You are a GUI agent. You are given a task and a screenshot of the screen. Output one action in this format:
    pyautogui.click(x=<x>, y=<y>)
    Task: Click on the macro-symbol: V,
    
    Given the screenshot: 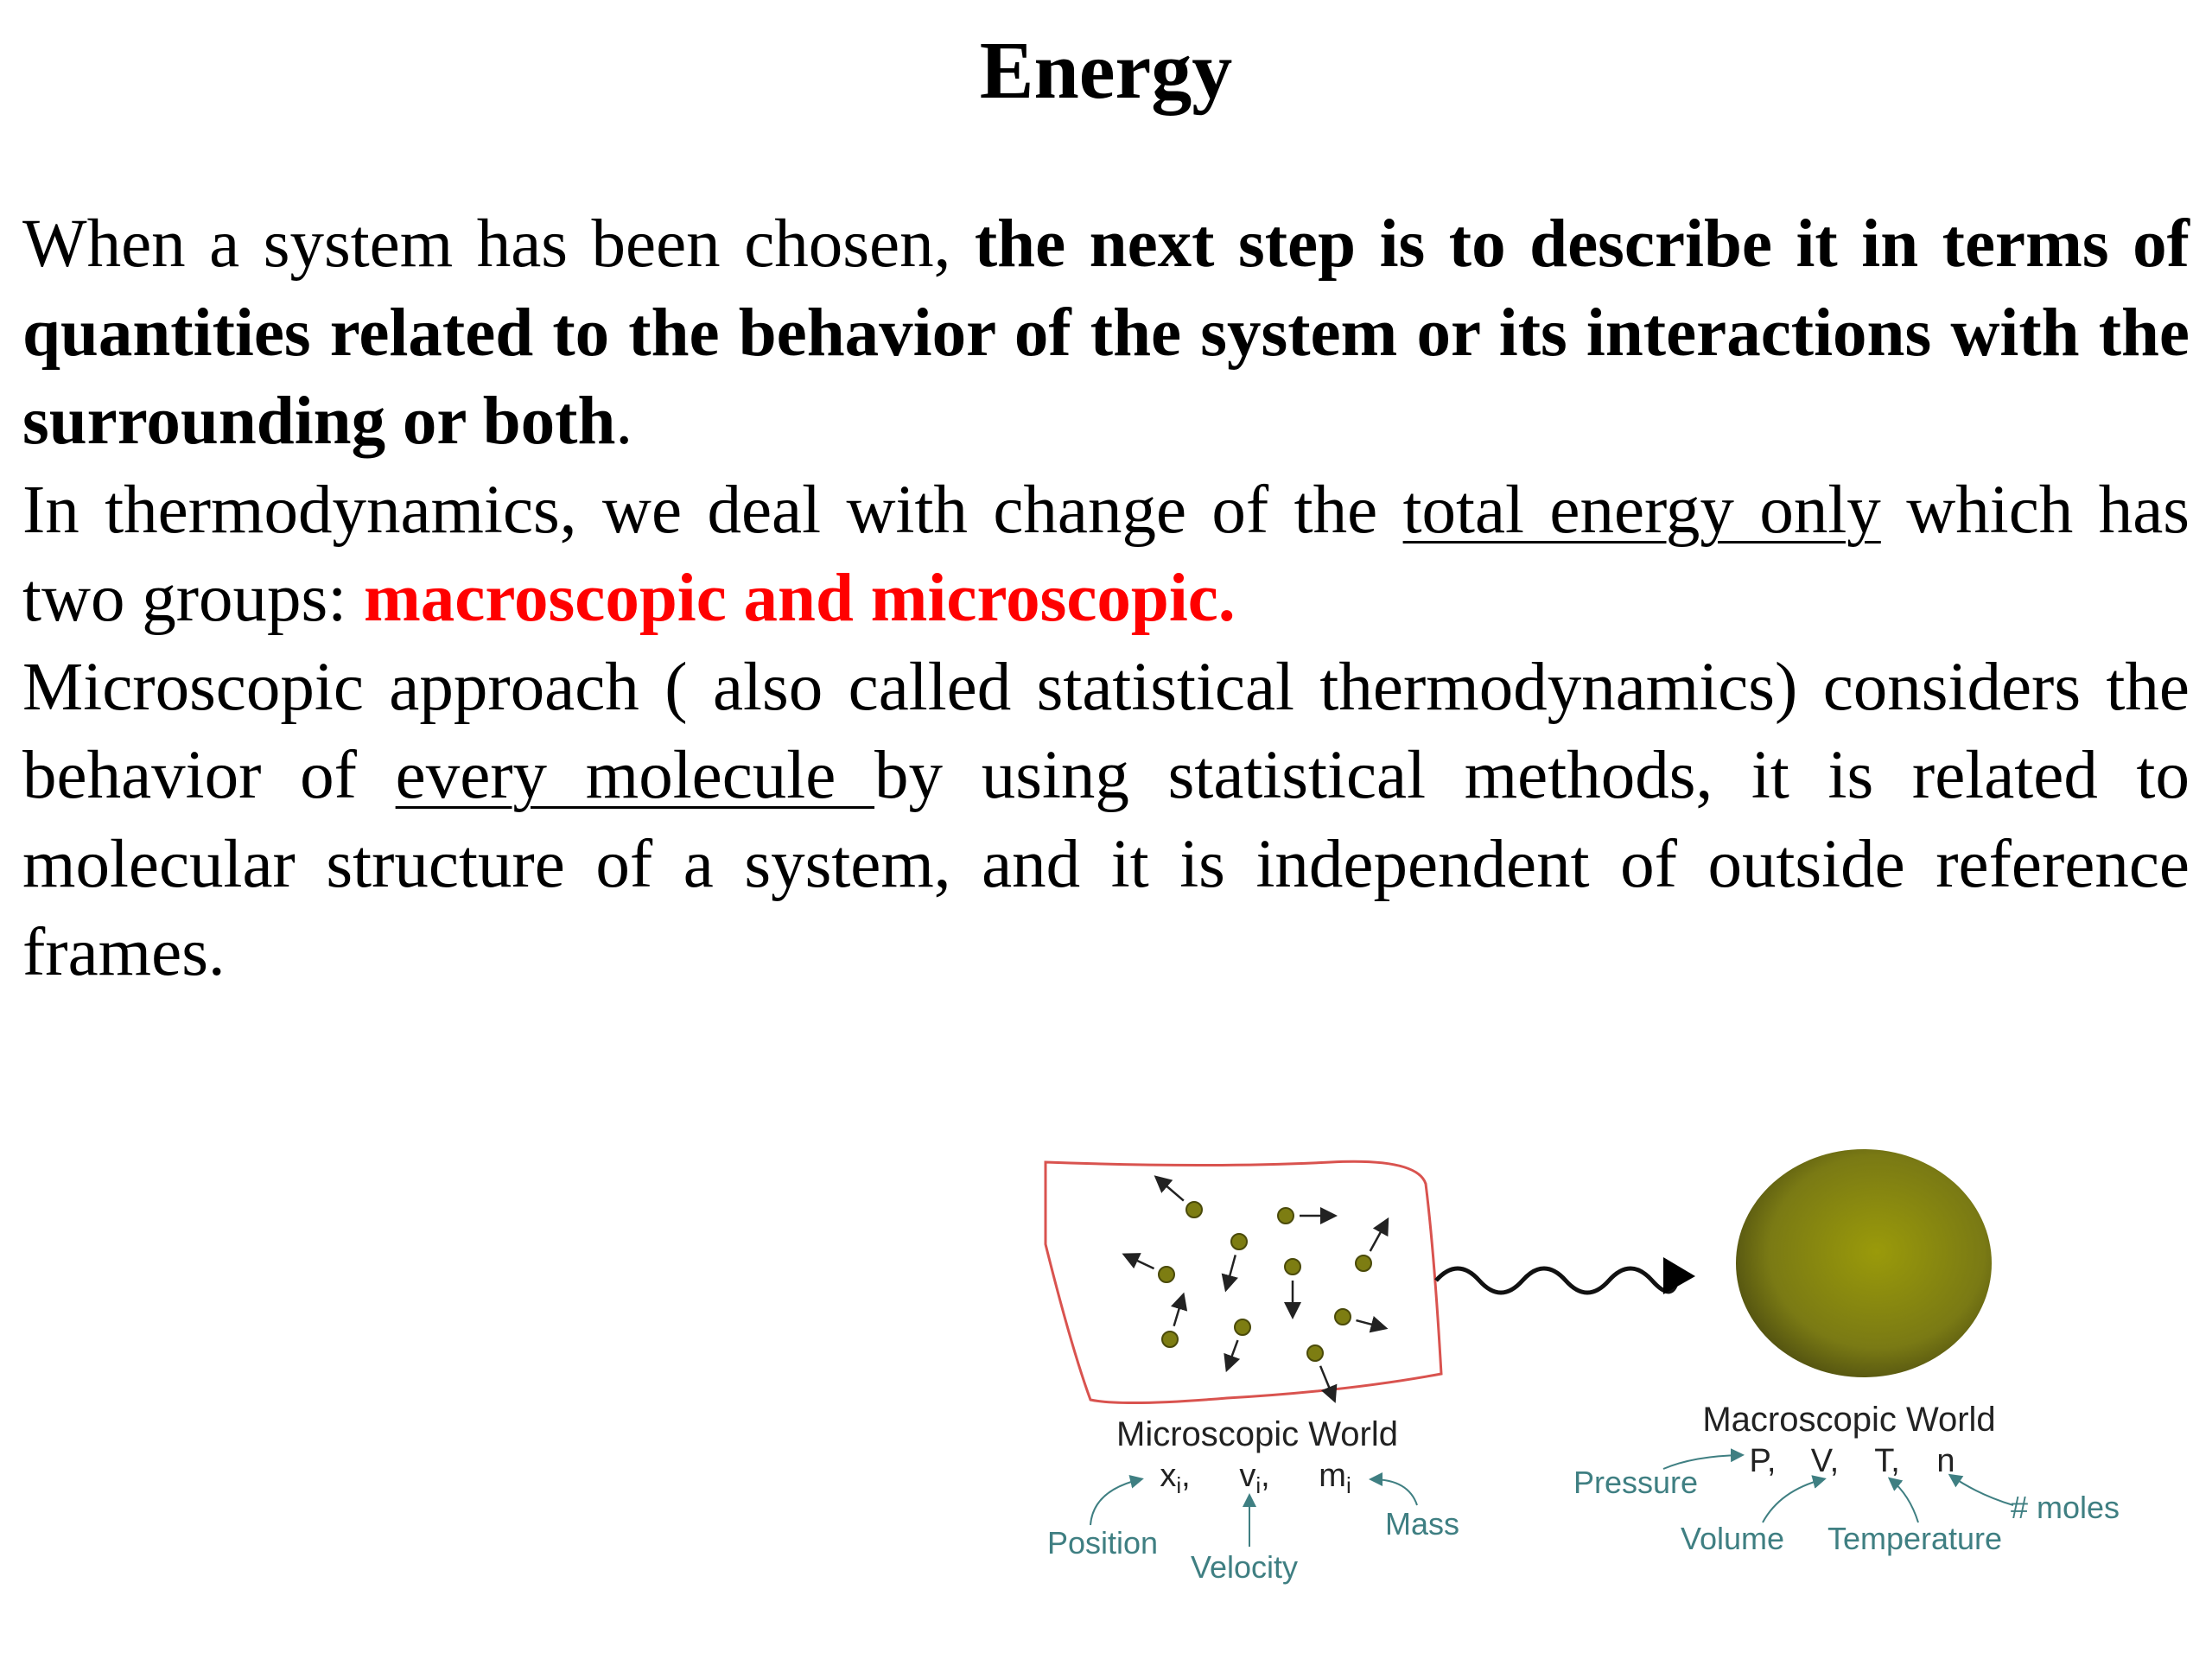 What is the action you would take?
    pyautogui.click(x=1825, y=1461)
    